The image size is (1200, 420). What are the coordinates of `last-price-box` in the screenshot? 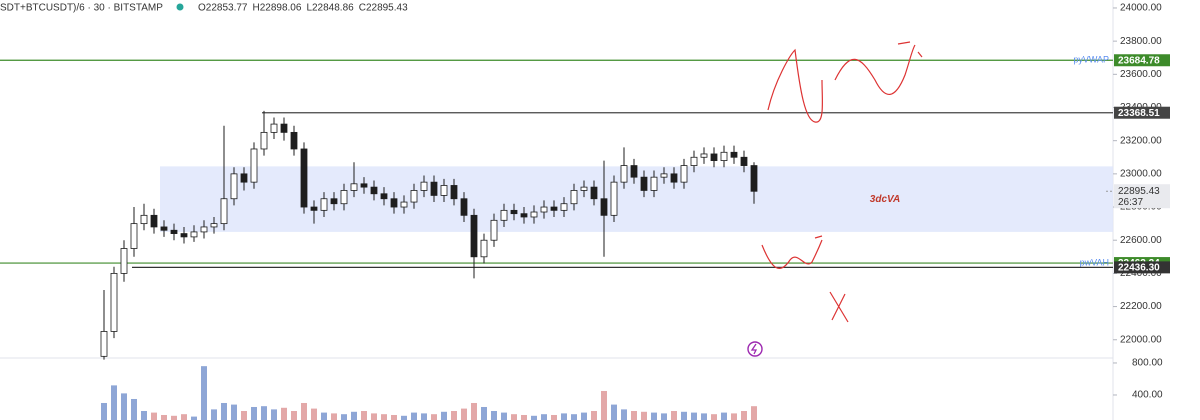 It's located at (1142, 196).